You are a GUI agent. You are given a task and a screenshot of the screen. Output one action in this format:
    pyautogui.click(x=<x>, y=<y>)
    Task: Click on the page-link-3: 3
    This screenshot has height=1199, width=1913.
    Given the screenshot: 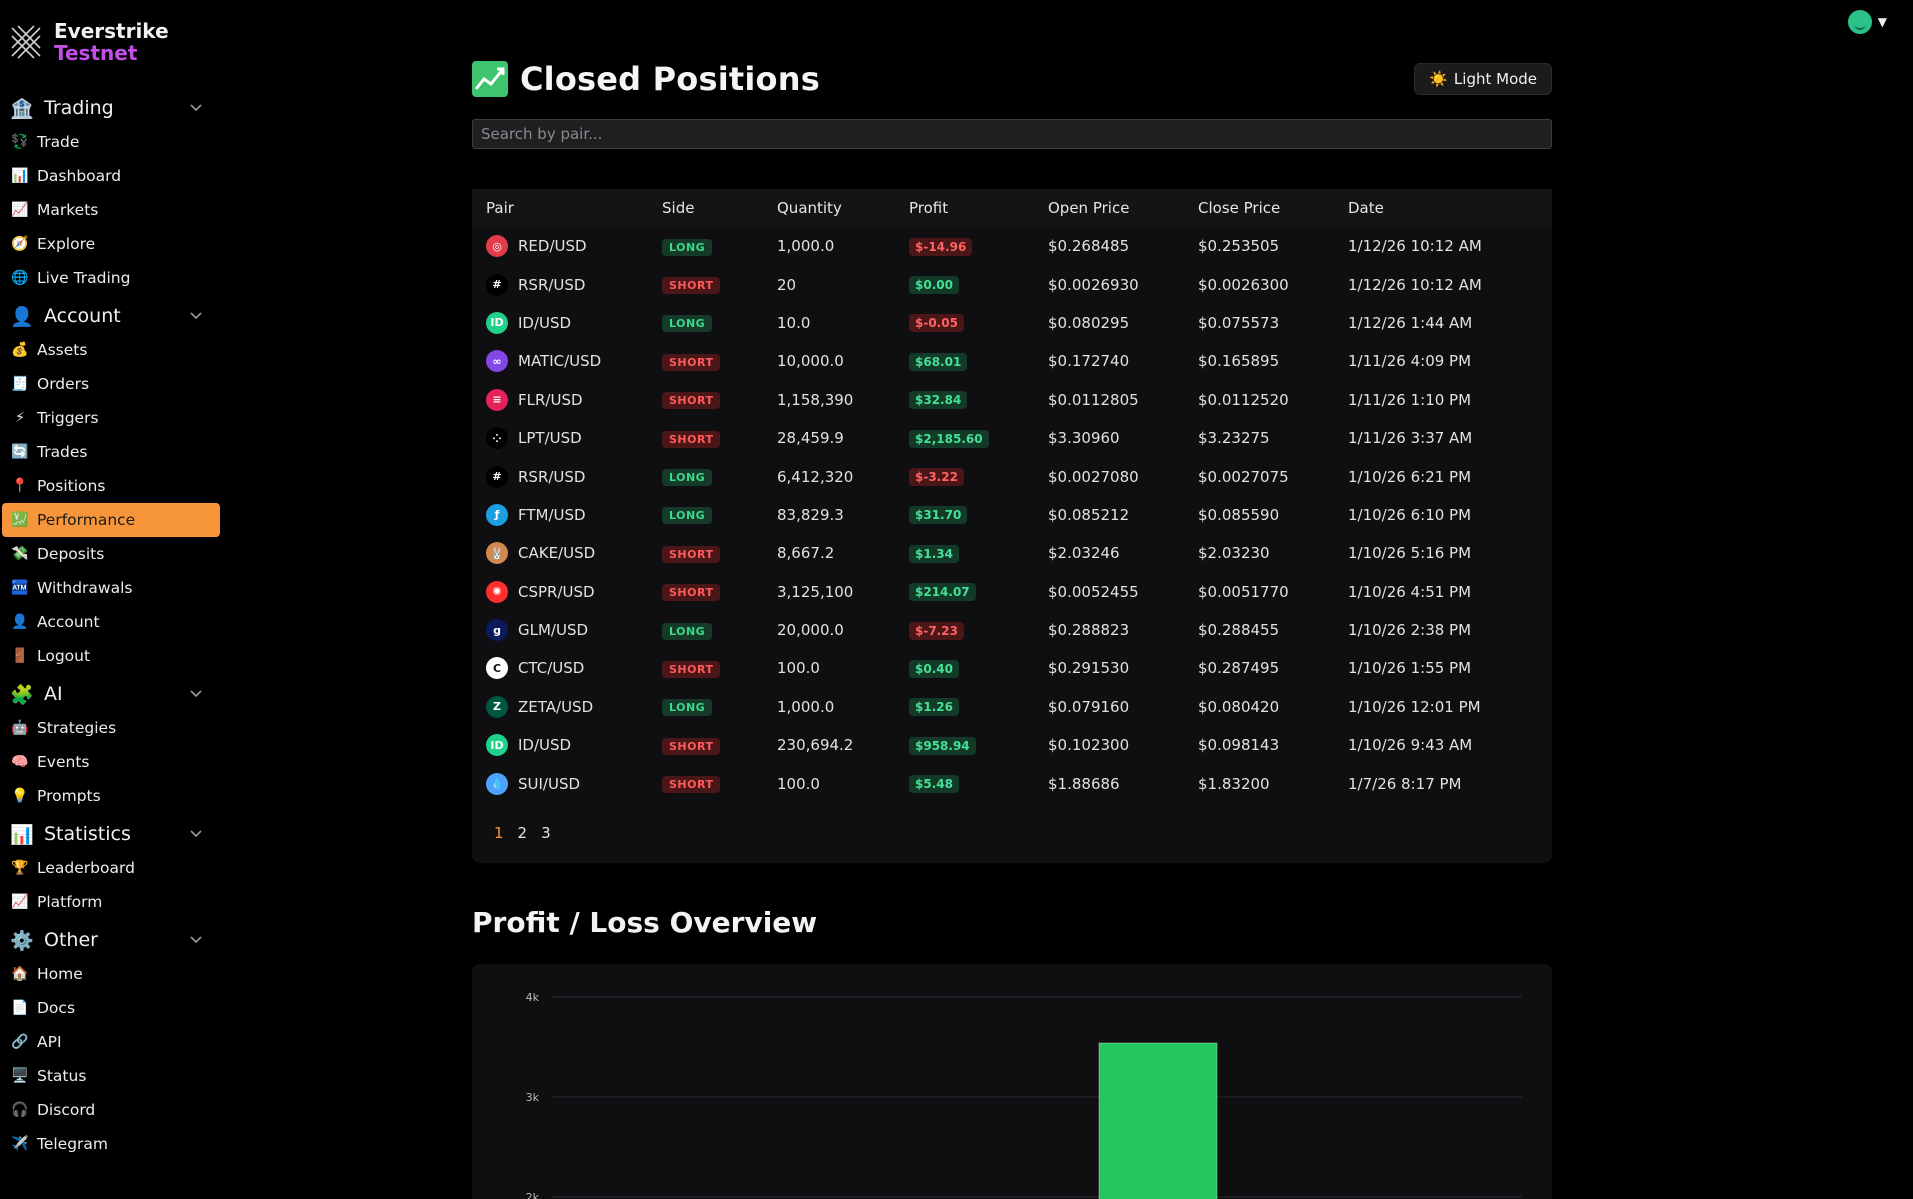 What is the action you would take?
    pyautogui.click(x=546, y=832)
    